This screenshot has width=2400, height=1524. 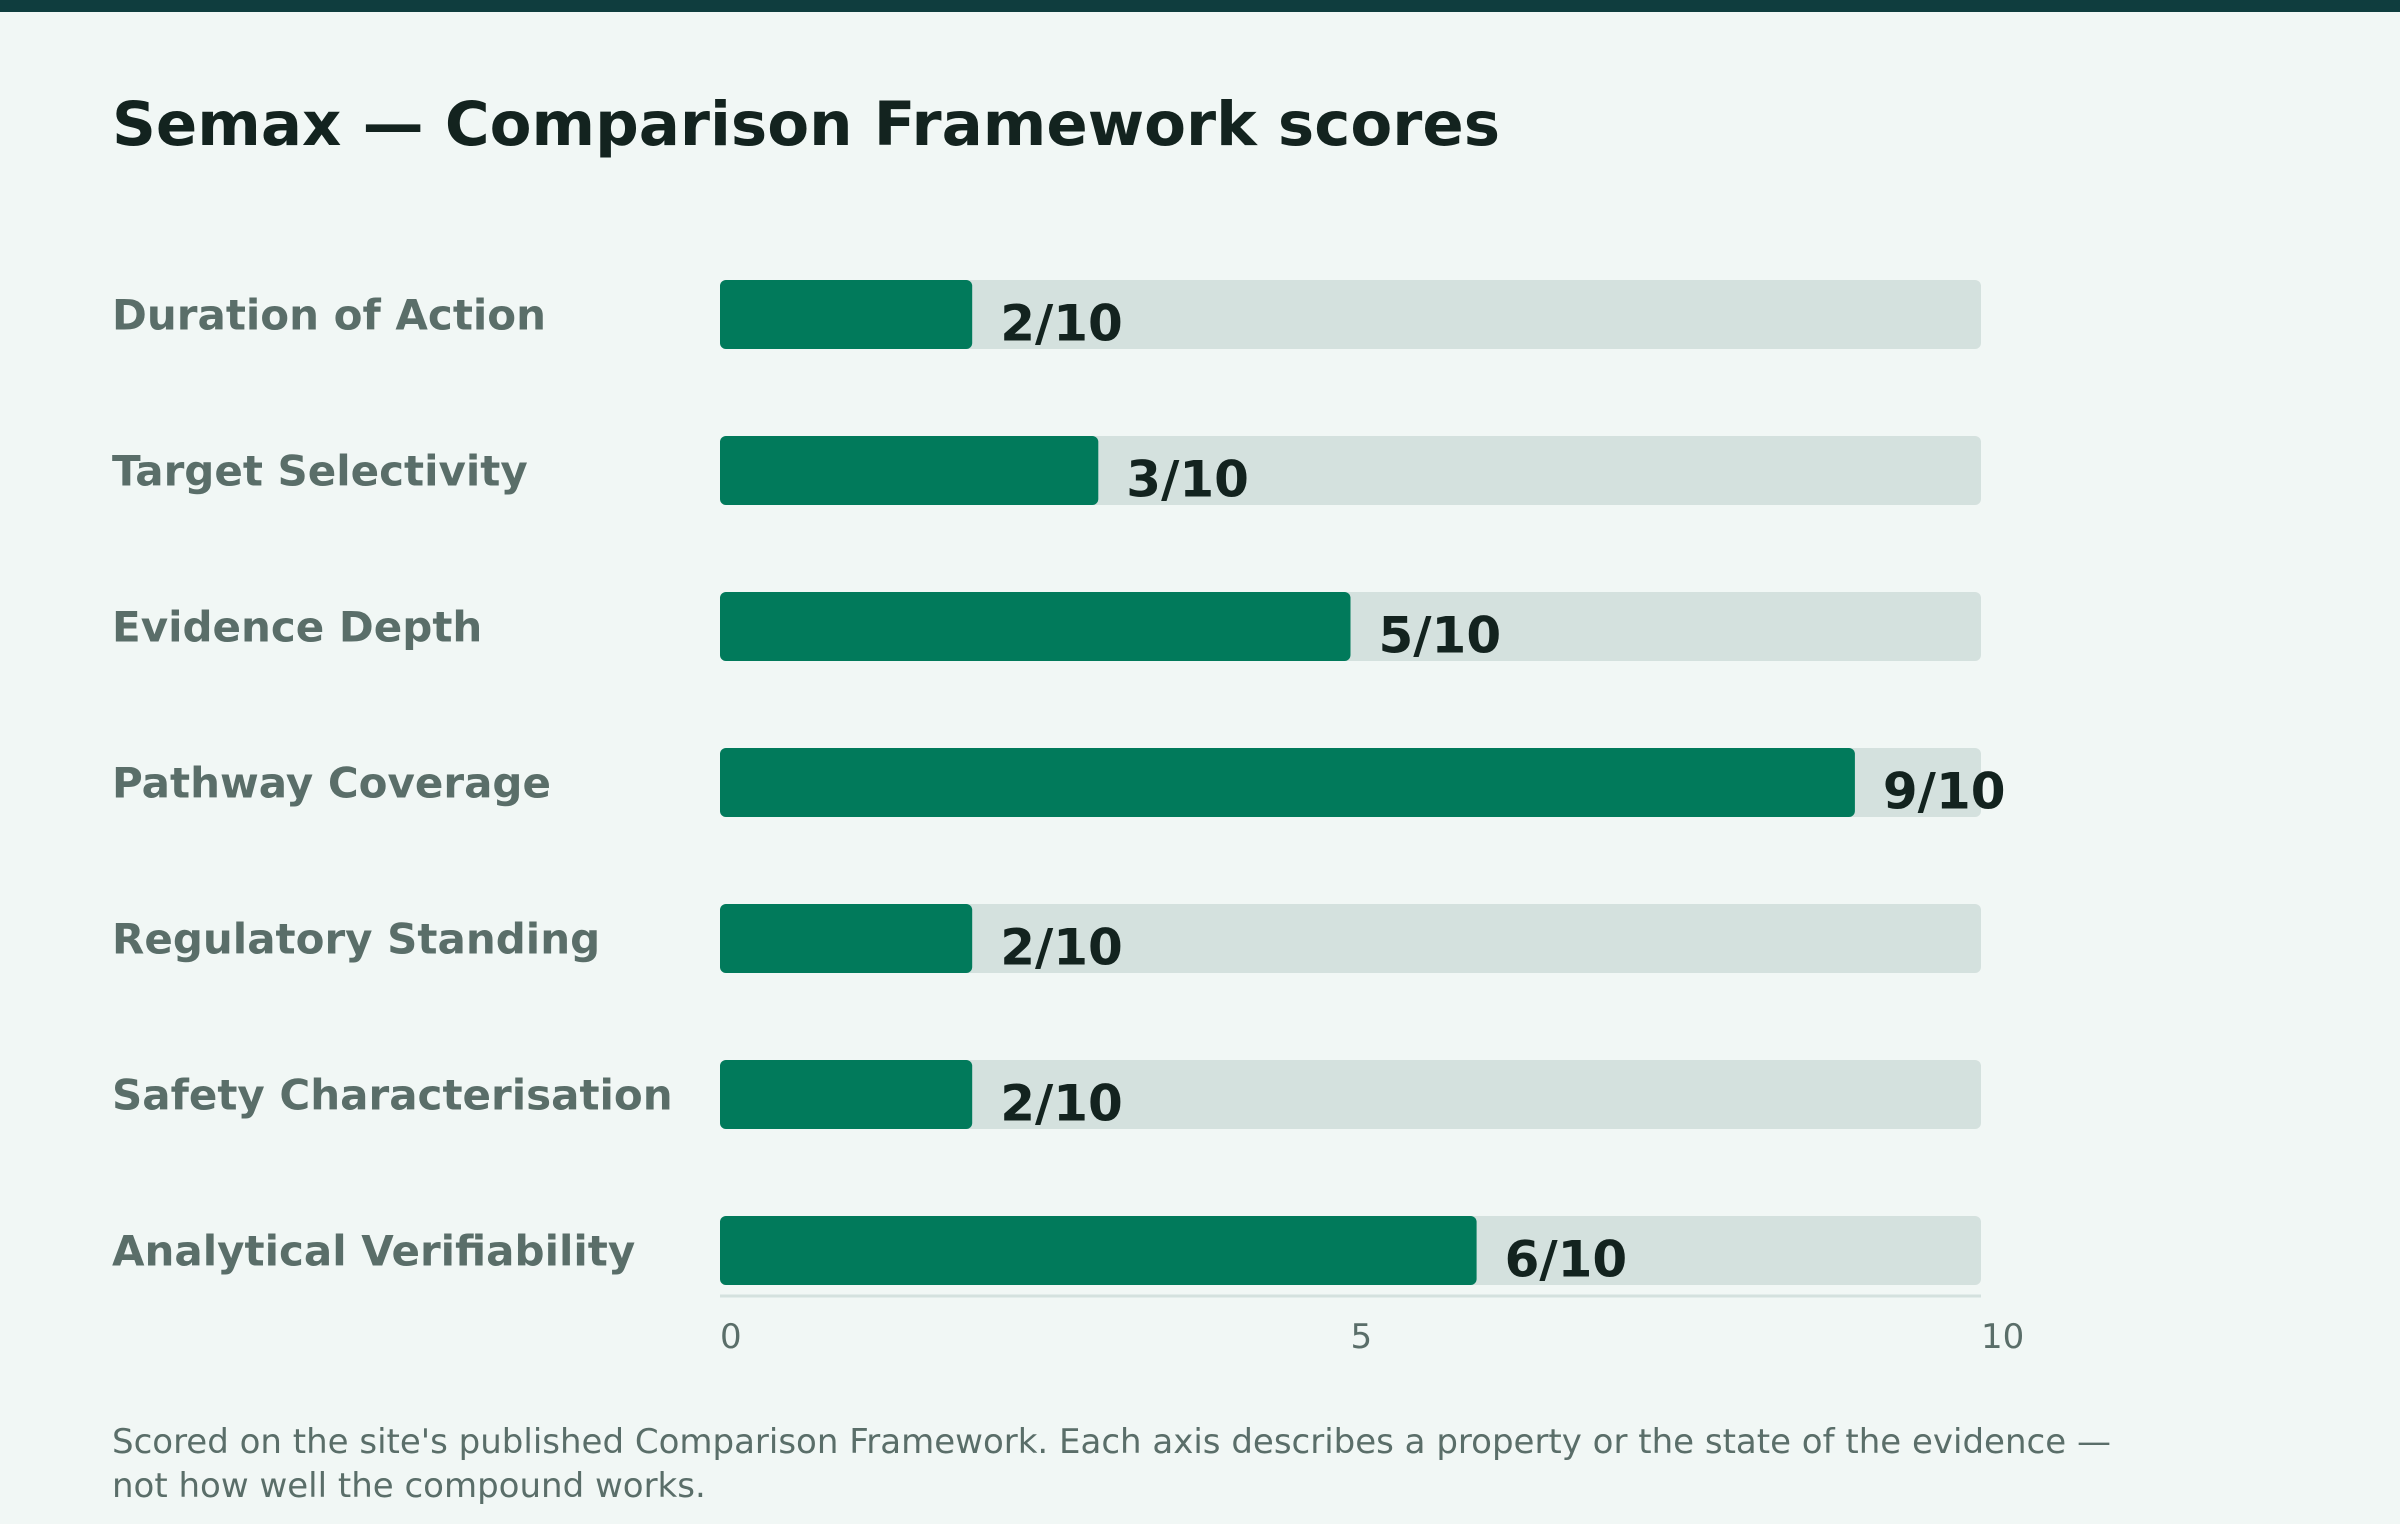 What do you see at coordinates (731, 1337) in the screenshot?
I see `x-tick-label: 0` at bounding box center [731, 1337].